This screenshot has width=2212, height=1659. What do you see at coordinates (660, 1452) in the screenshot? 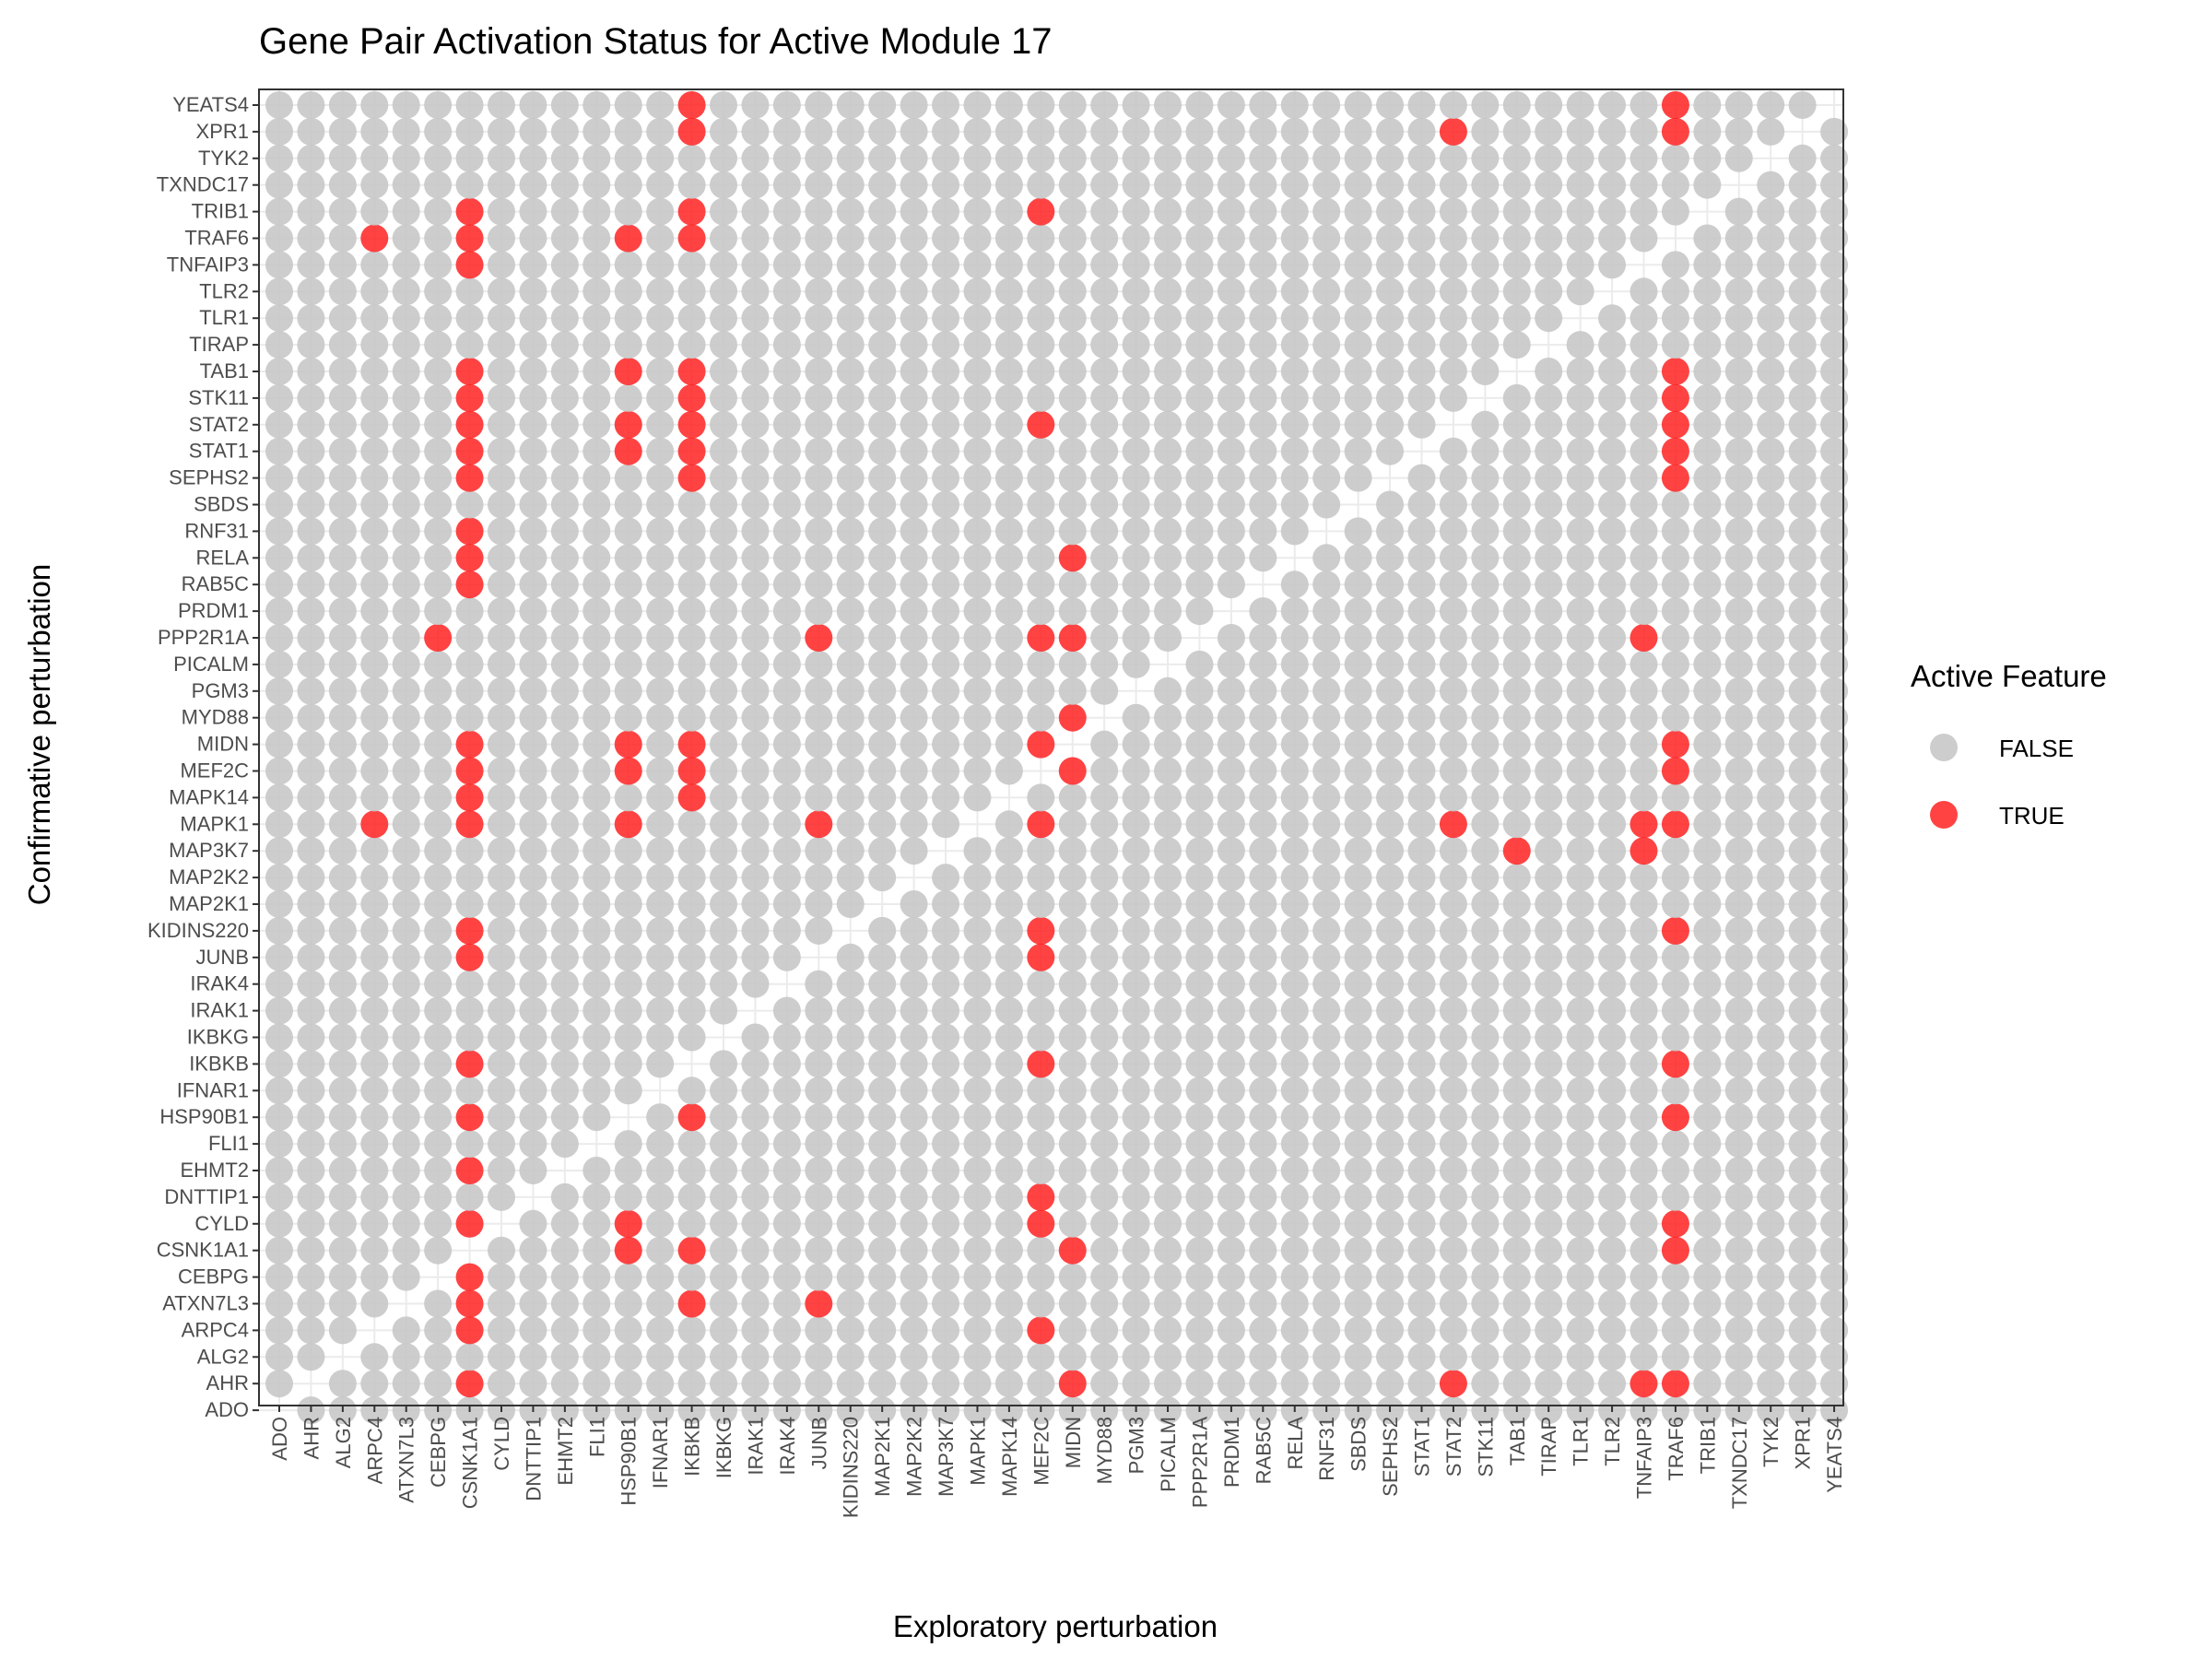
I see `x-tick-label: IFNAR1` at bounding box center [660, 1452].